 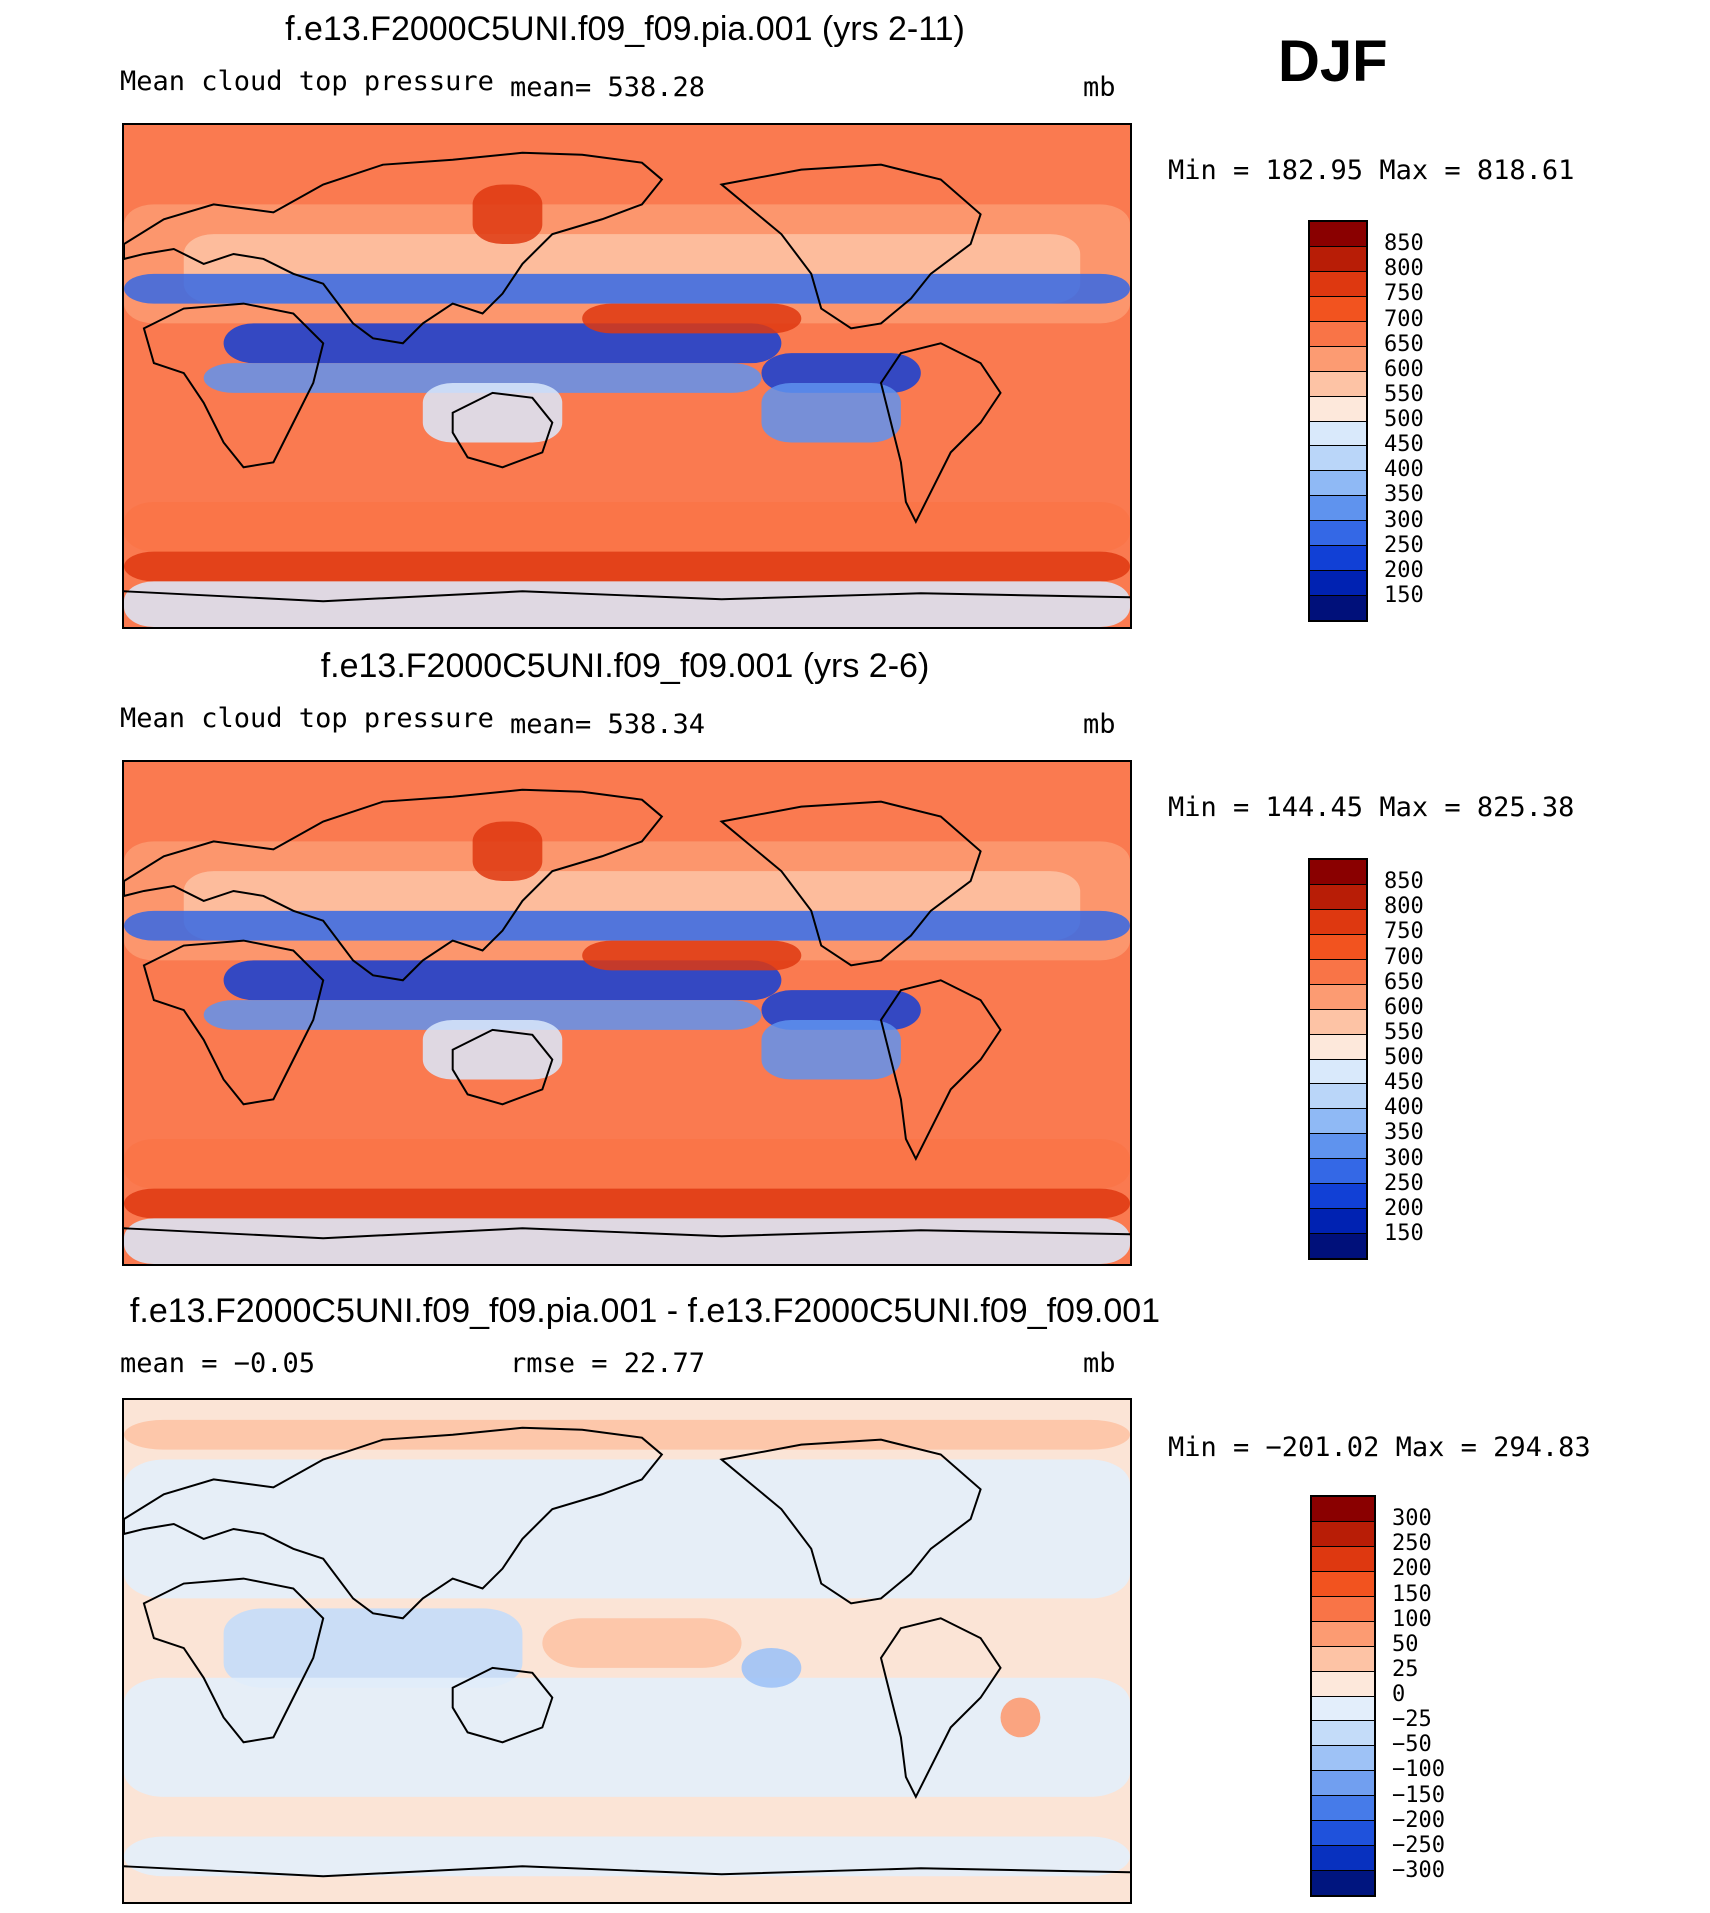 I want to click on panel-1-units: mb, so click(x=1099, y=87).